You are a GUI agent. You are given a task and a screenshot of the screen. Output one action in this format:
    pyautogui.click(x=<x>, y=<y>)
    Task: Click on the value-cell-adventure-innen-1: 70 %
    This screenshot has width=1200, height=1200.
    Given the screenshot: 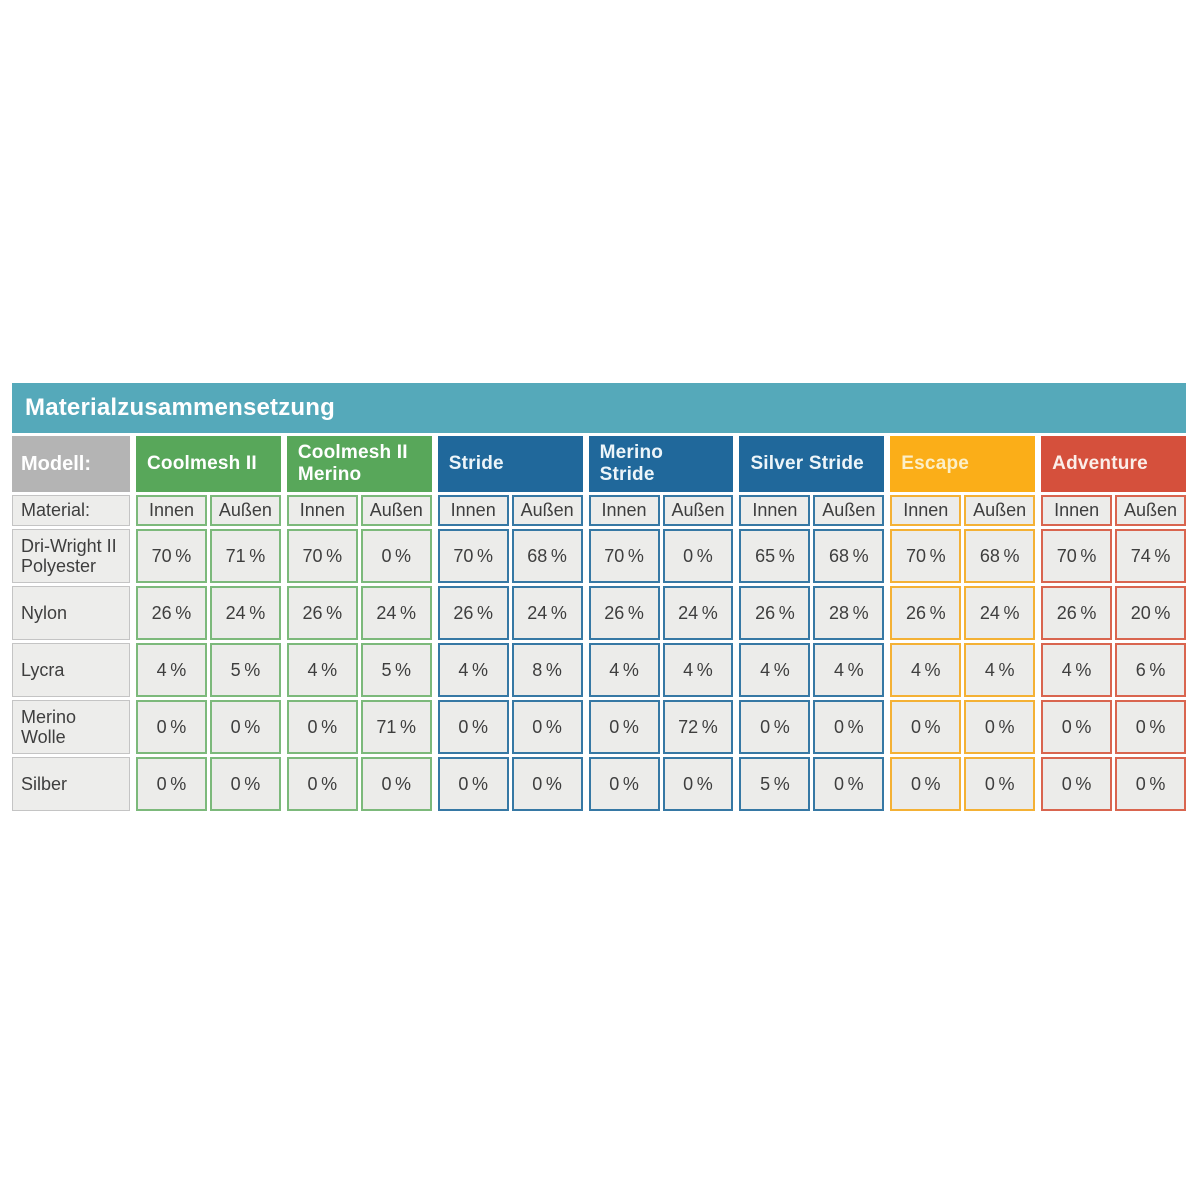 What is the action you would take?
    pyautogui.click(x=1077, y=556)
    